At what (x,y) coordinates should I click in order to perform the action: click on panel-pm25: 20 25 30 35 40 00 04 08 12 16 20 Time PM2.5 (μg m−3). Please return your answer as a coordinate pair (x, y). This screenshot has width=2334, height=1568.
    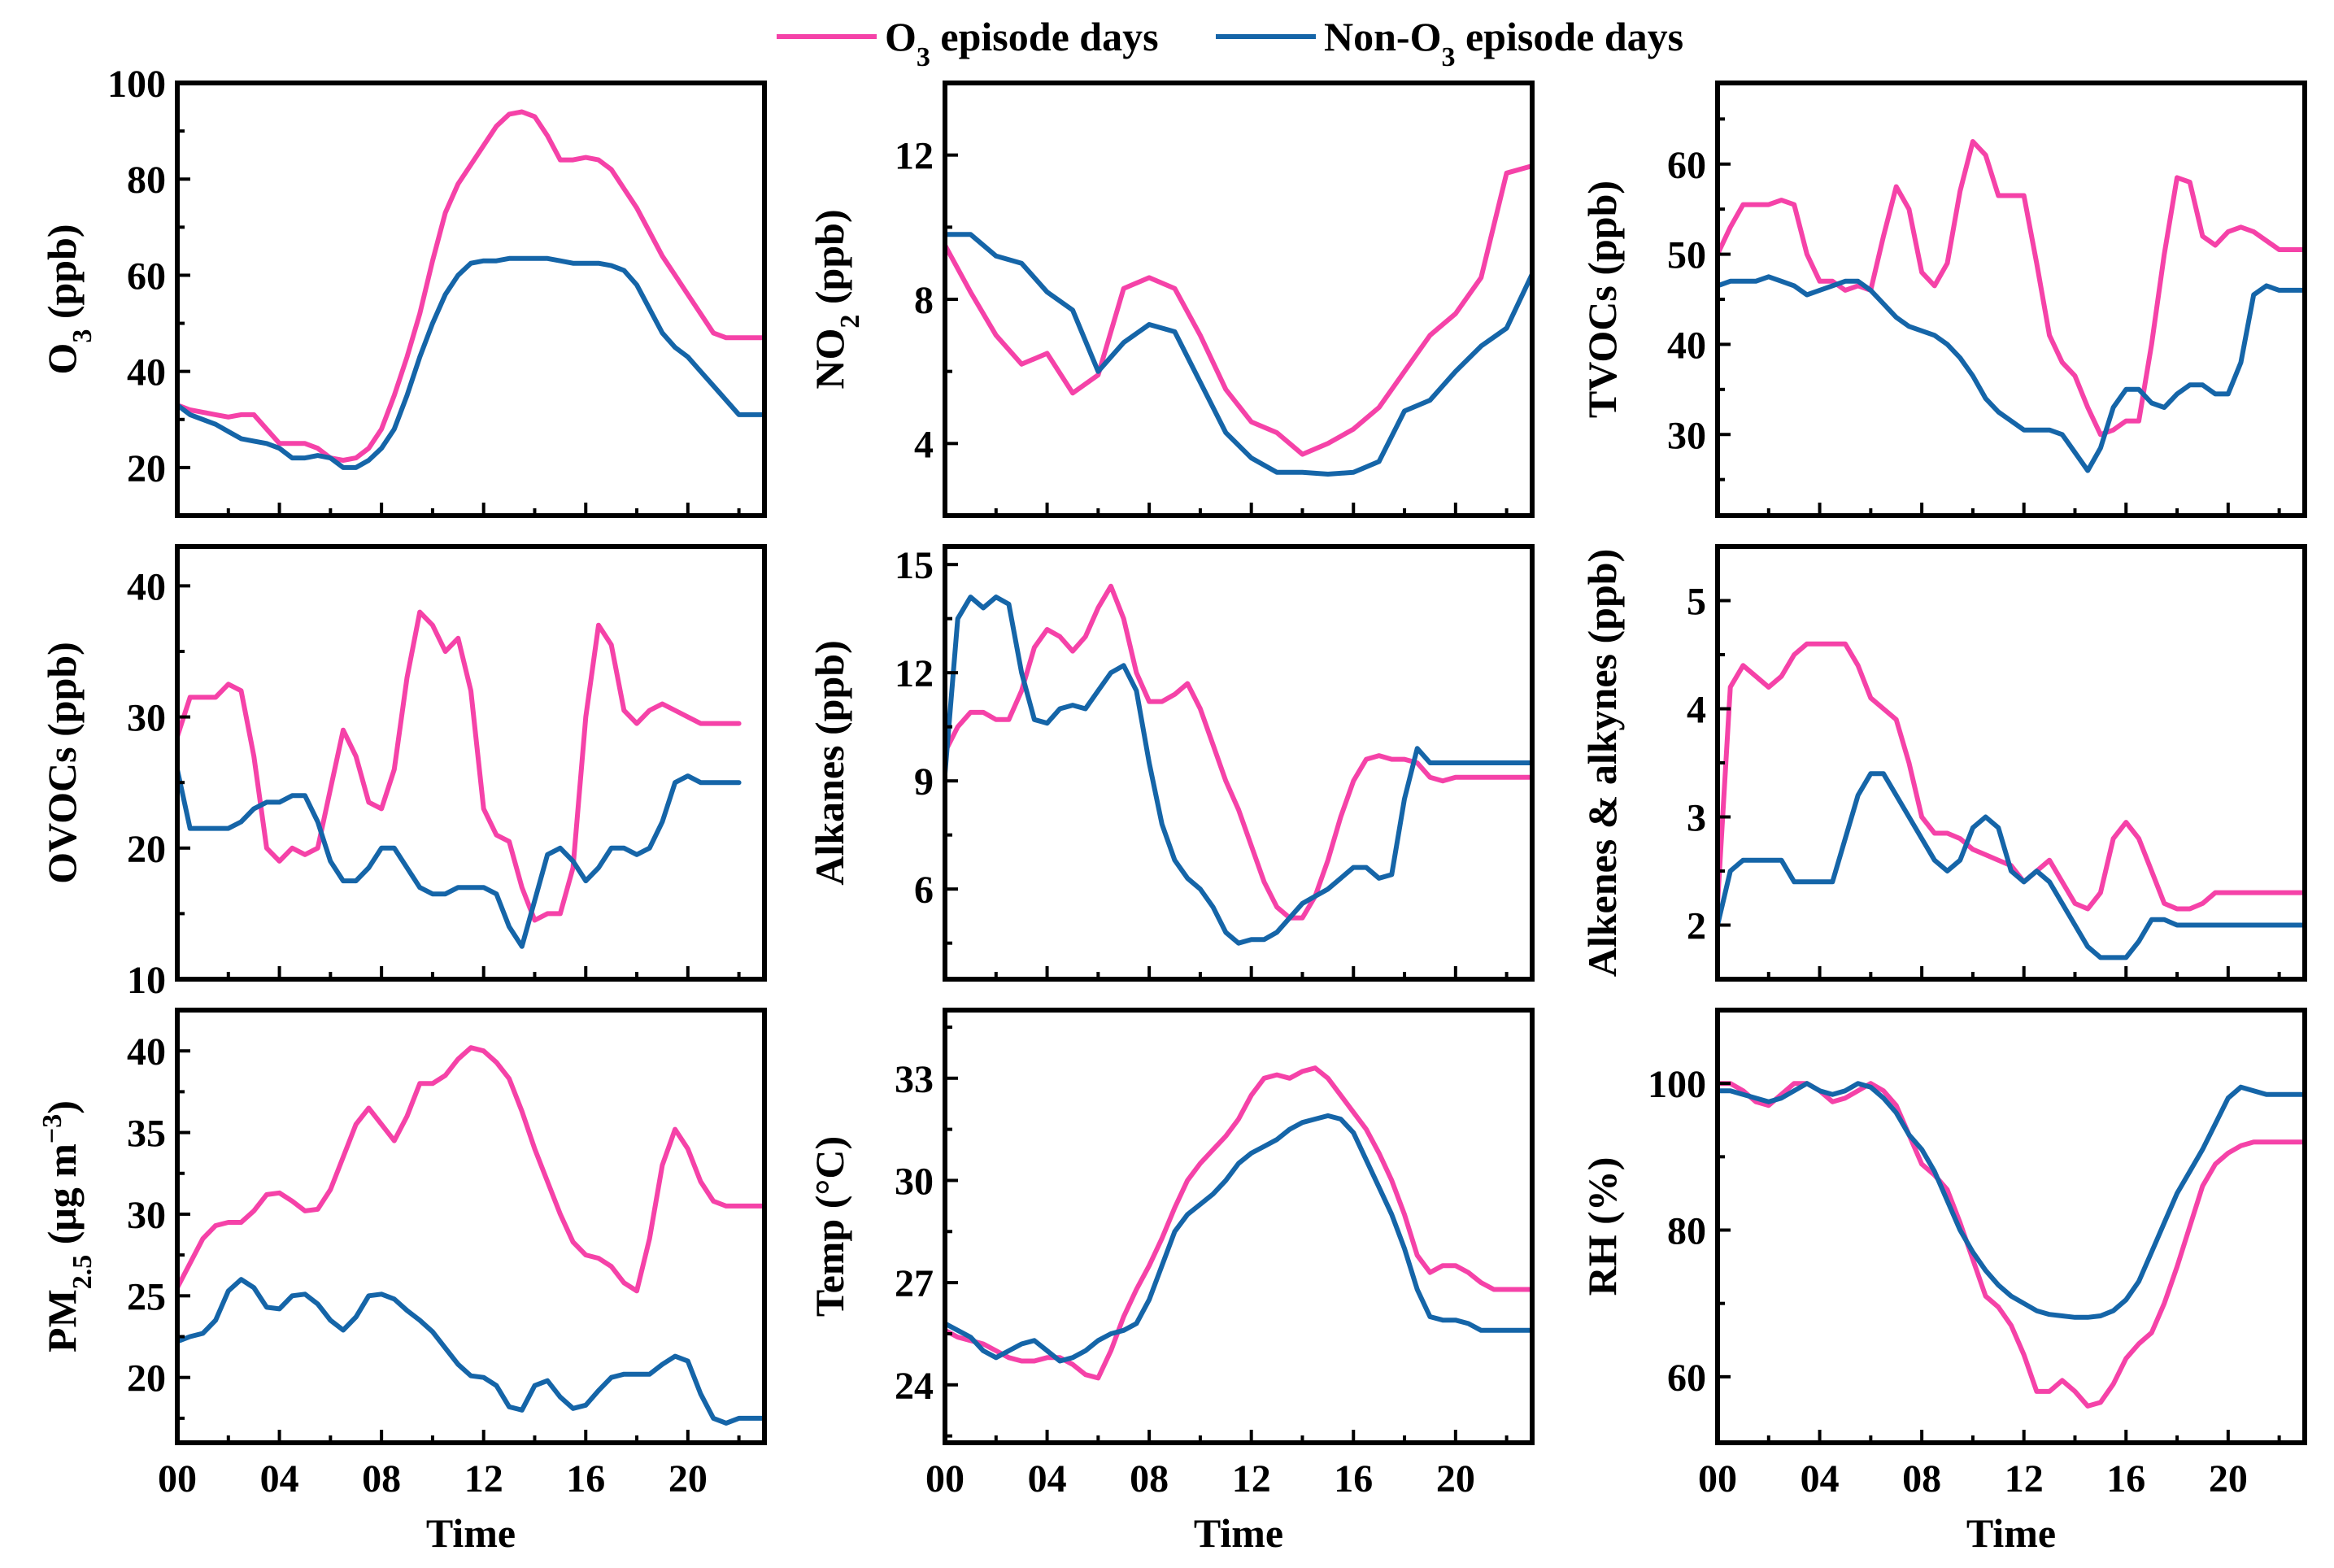
    Looking at the image, I should click on (402, 1282).